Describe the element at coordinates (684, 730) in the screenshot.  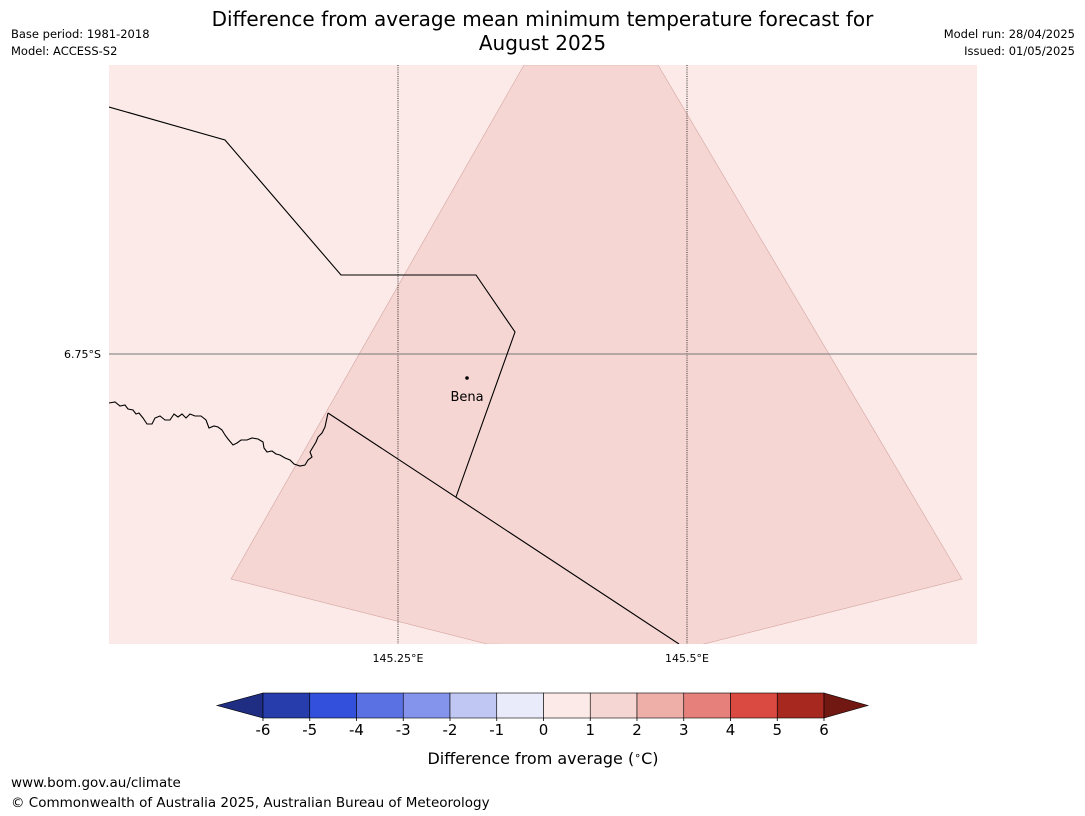
I see `colorbar-tick-label: 3` at that location.